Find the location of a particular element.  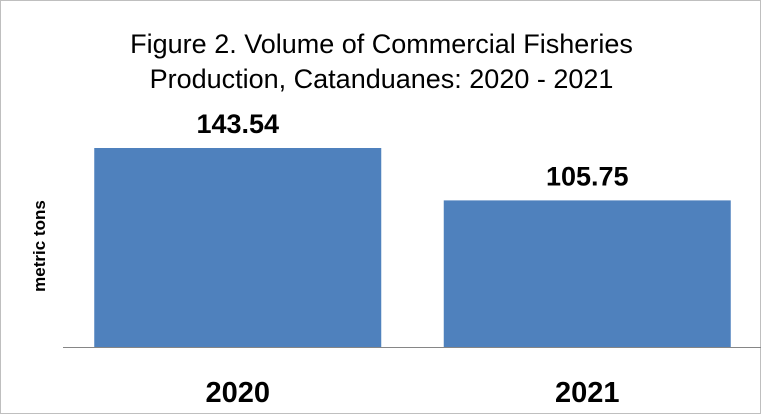

data-label-2021: 105.75 is located at coordinates (587, 176).